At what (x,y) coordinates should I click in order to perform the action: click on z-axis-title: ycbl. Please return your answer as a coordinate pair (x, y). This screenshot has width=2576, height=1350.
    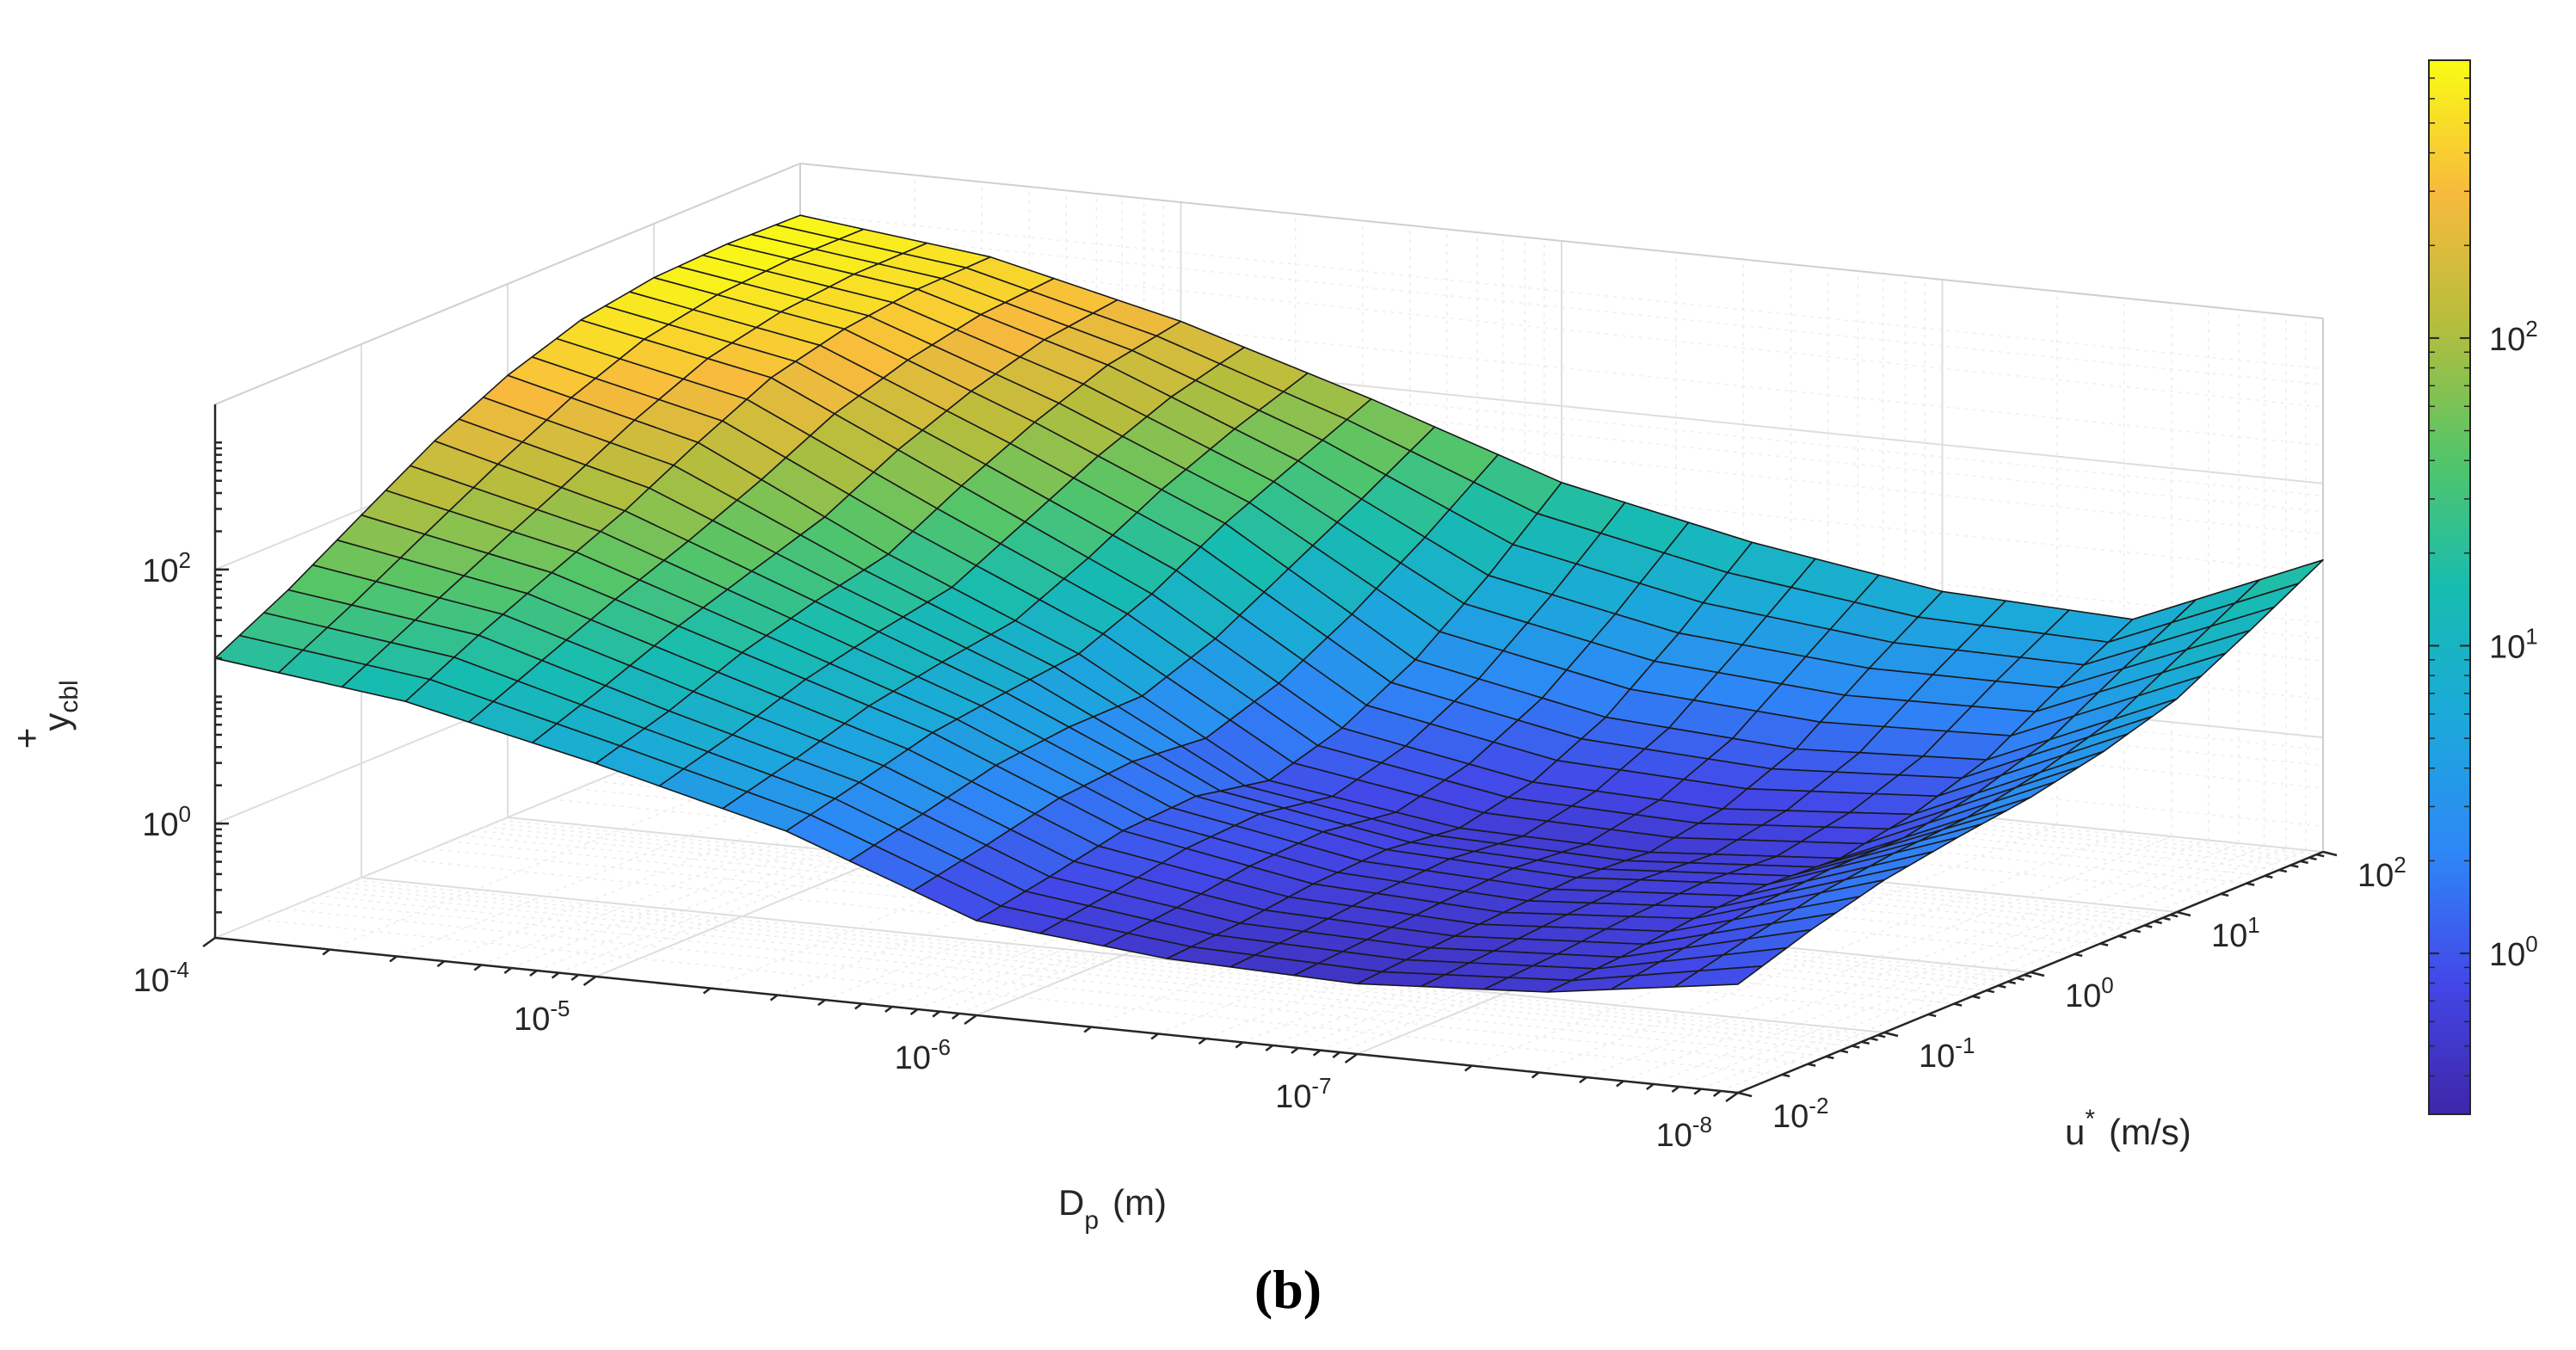
    Looking at the image, I should click on (59, 705).